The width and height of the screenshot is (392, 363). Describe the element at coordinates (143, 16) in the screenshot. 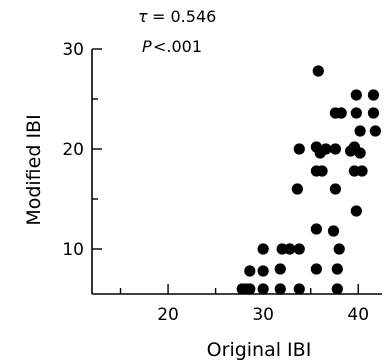

I see `tau-symbol: τ` at that location.